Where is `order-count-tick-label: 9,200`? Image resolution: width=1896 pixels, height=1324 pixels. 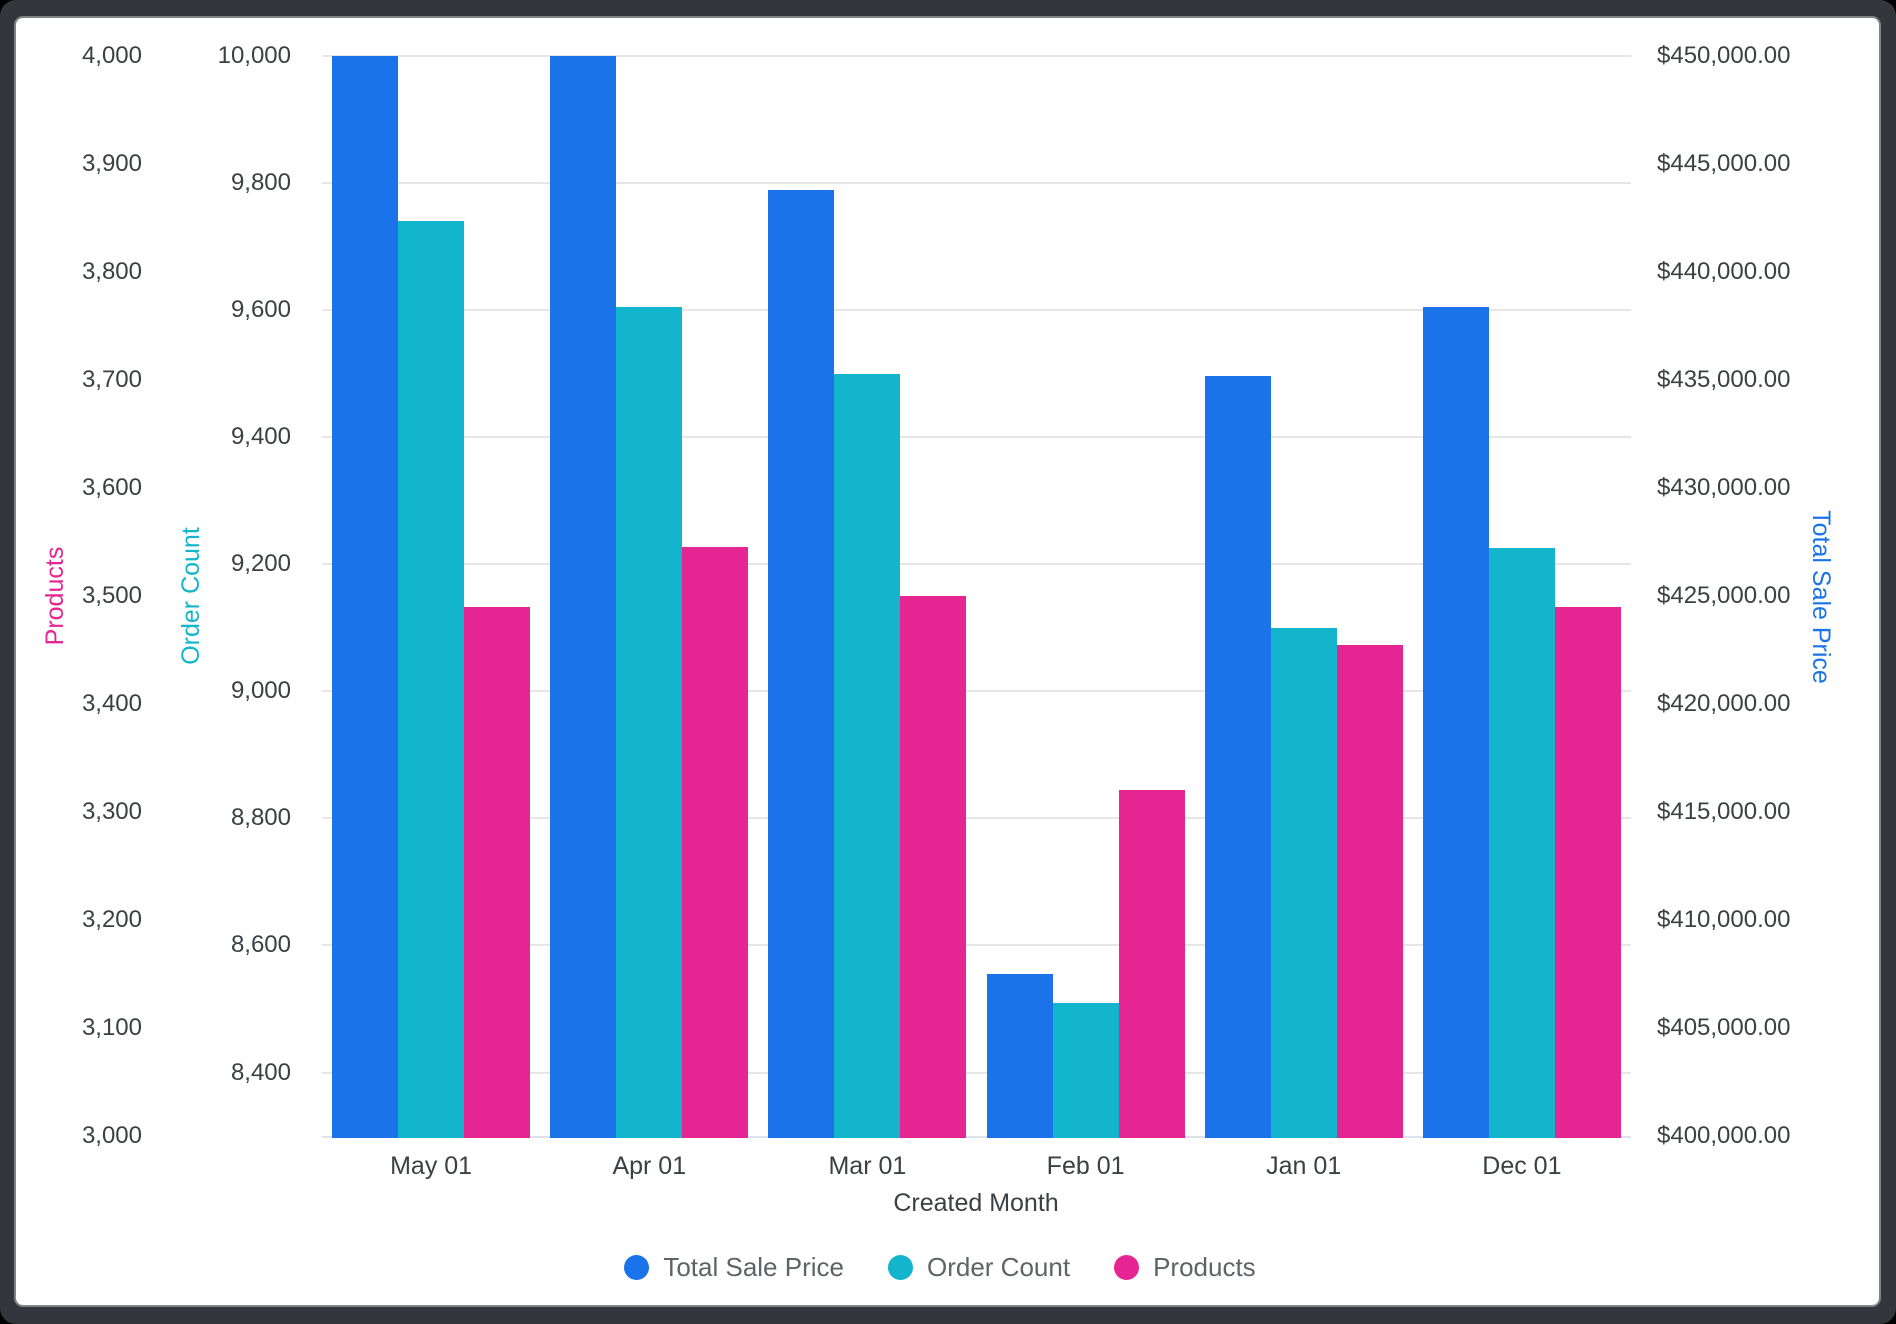 order-count-tick-label: 9,200 is located at coordinates (260, 564).